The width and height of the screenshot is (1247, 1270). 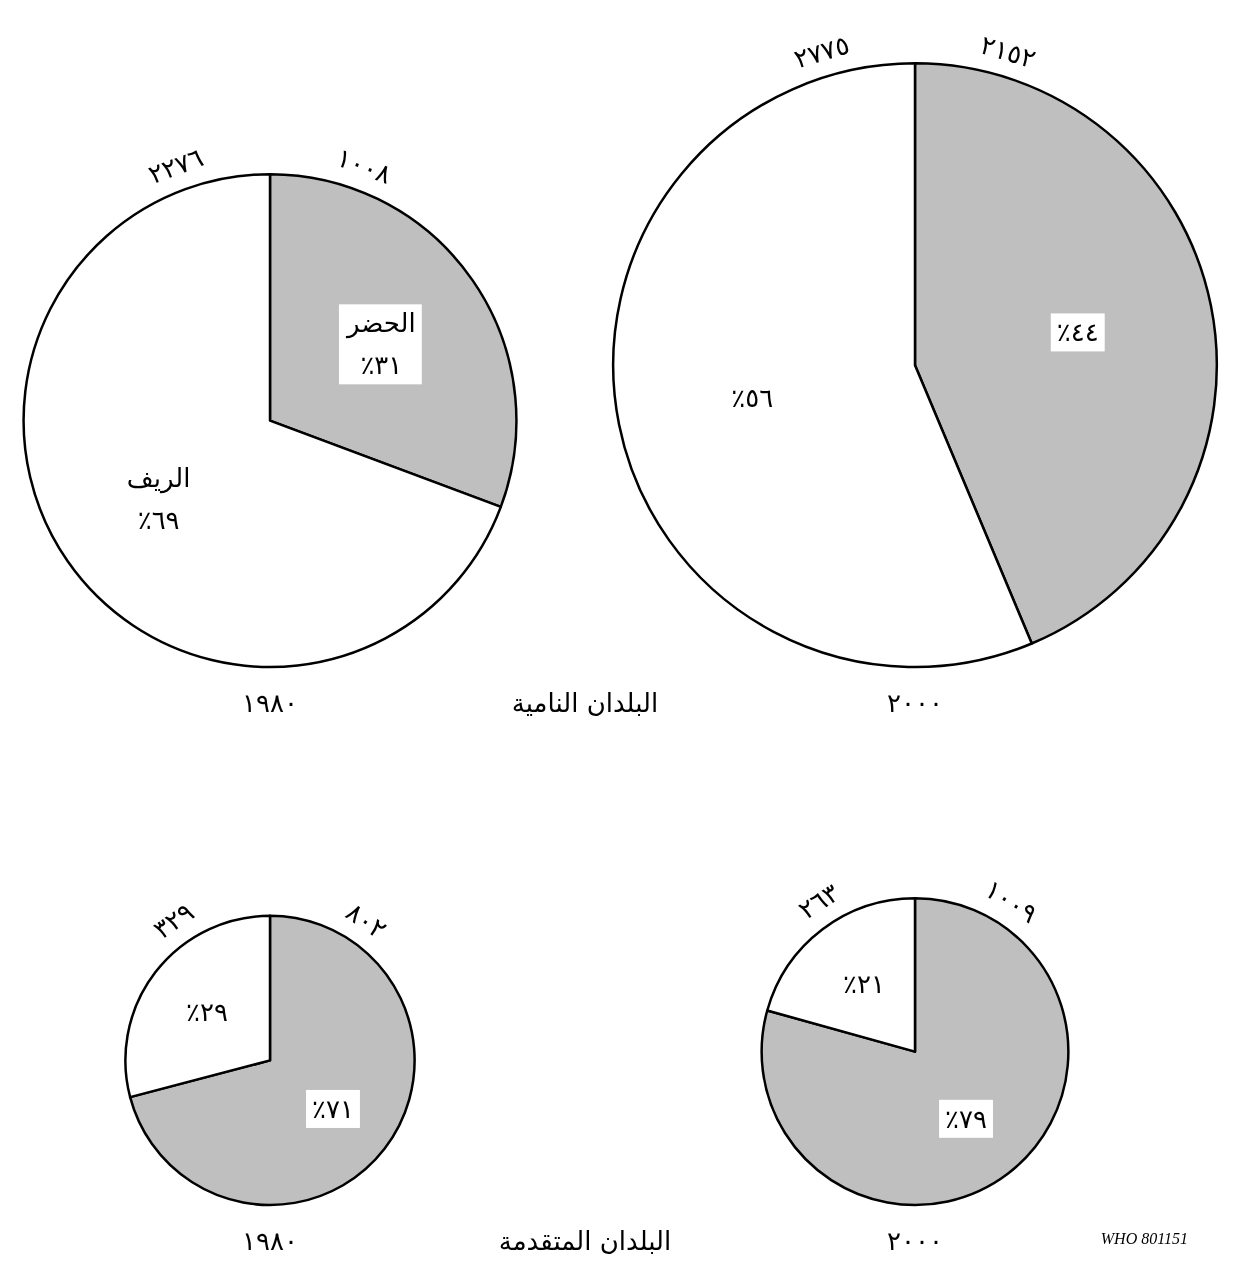 What do you see at coordinates (381, 323) in the screenshot?
I see `category-label: الحضر` at bounding box center [381, 323].